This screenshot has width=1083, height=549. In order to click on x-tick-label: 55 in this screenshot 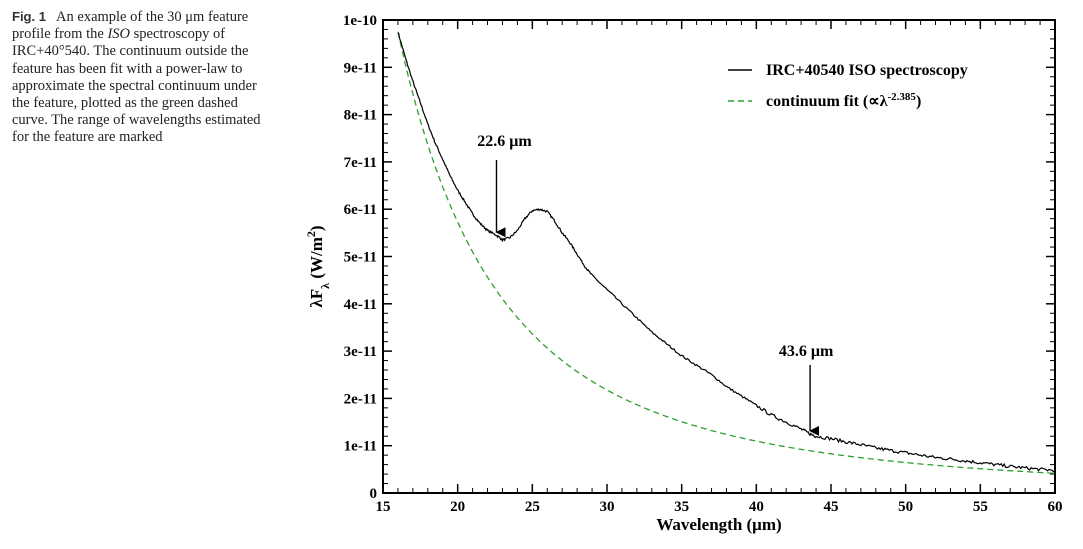, I will do `click(980, 507)`.